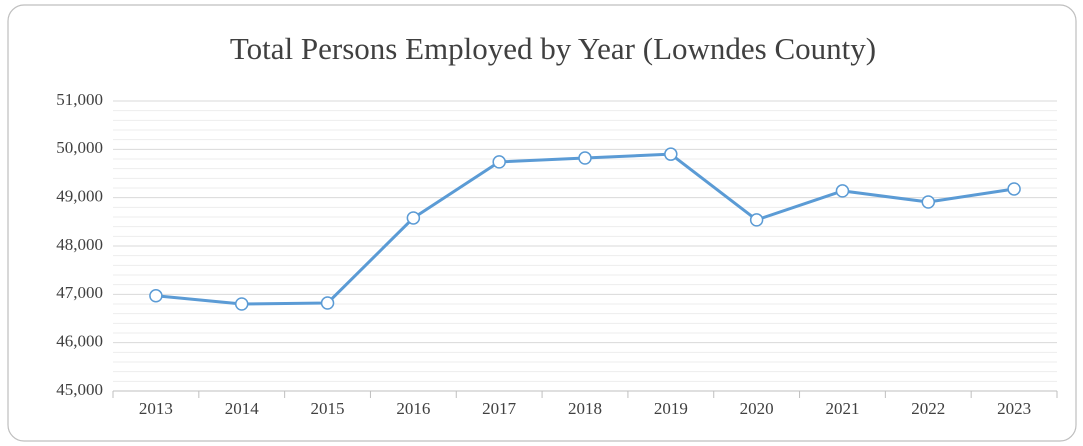 The image size is (1083, 446). I want to click on x-tick-label: 2023, so click(1014, 408).